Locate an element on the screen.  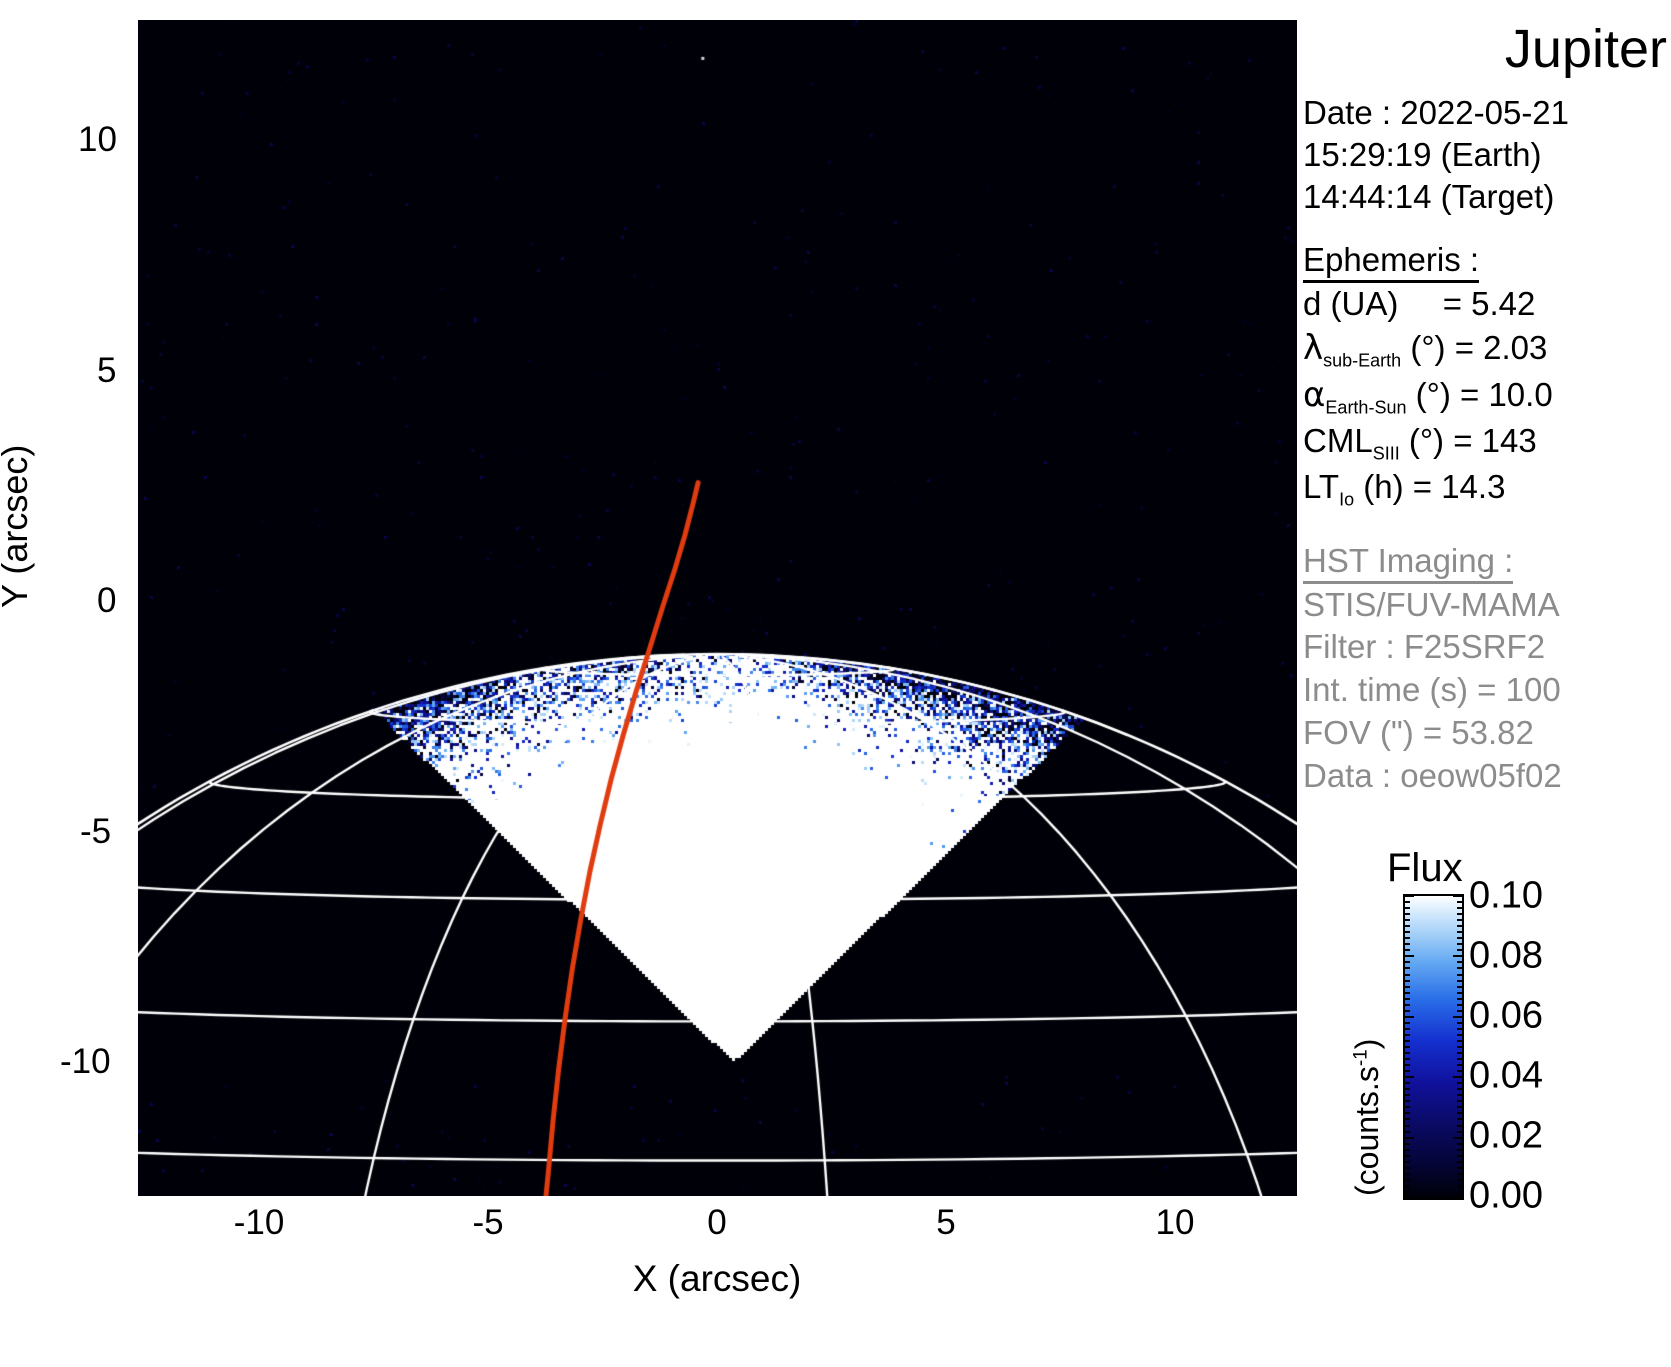
hst-imaging-heading: HST Imaging : is located at coordinates (1408, 563).